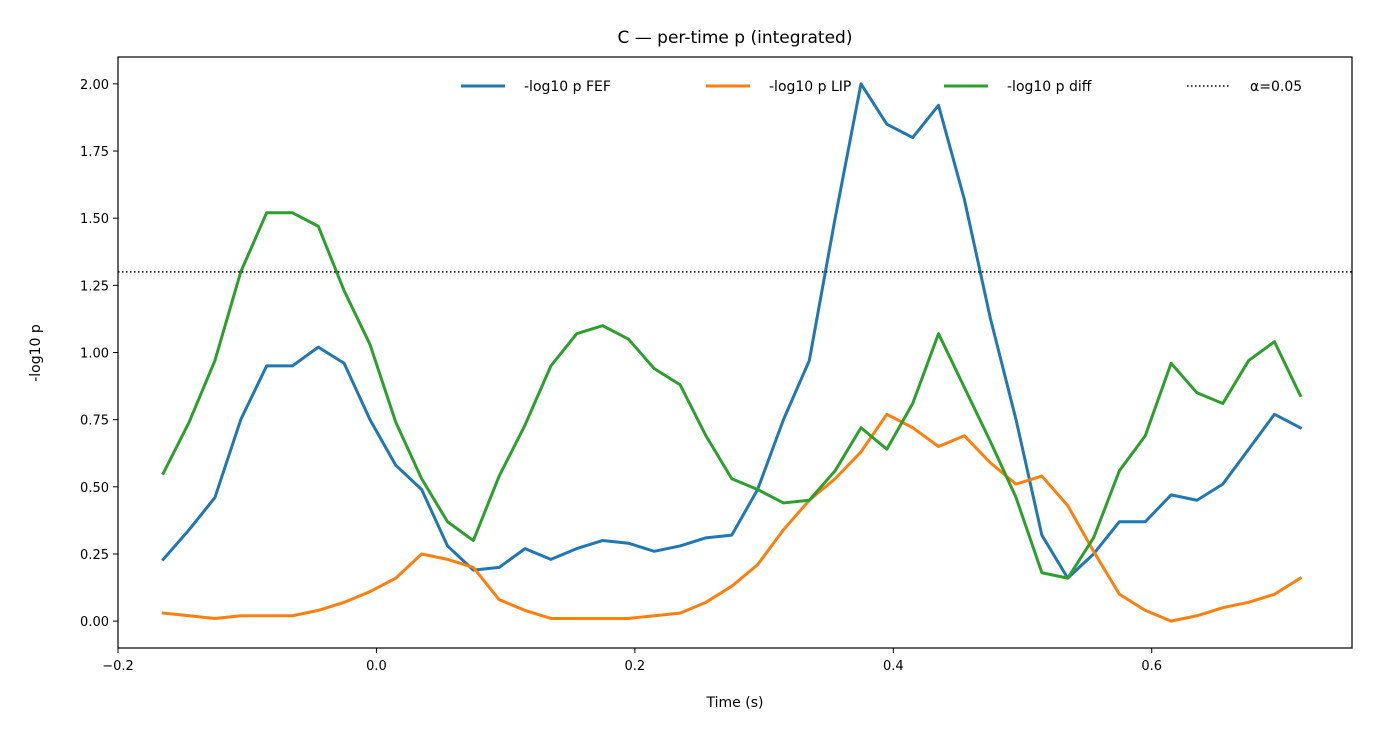  What do you see at coordinates (94, 219) in the screenshot?
I see `y-tick-label: 1.50` at bounding box center [94, 219].